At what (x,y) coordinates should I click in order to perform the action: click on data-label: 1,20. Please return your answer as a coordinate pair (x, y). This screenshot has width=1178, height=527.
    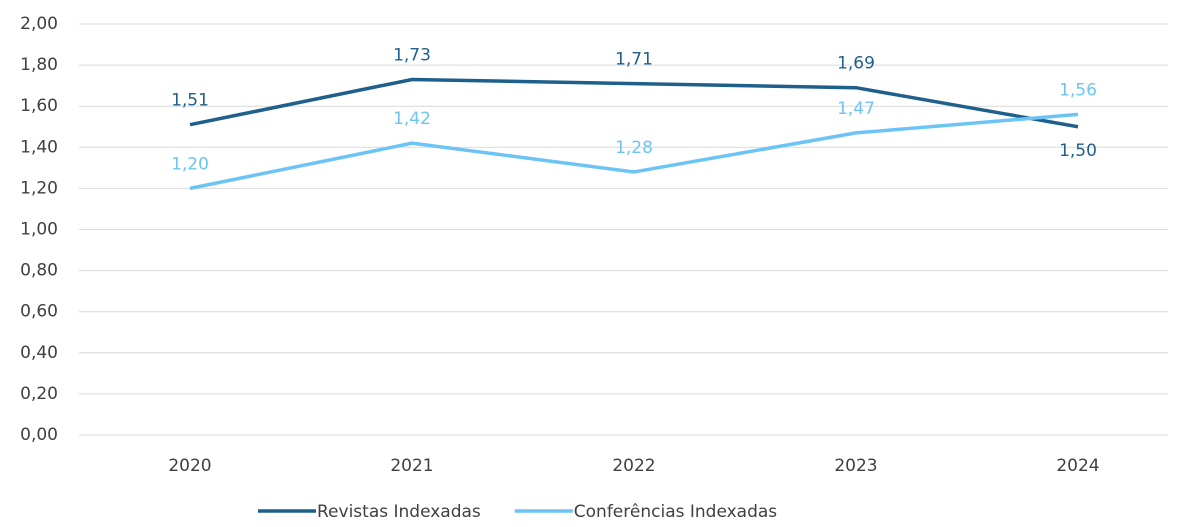
    Looking at the image, I should click on (190, 164).